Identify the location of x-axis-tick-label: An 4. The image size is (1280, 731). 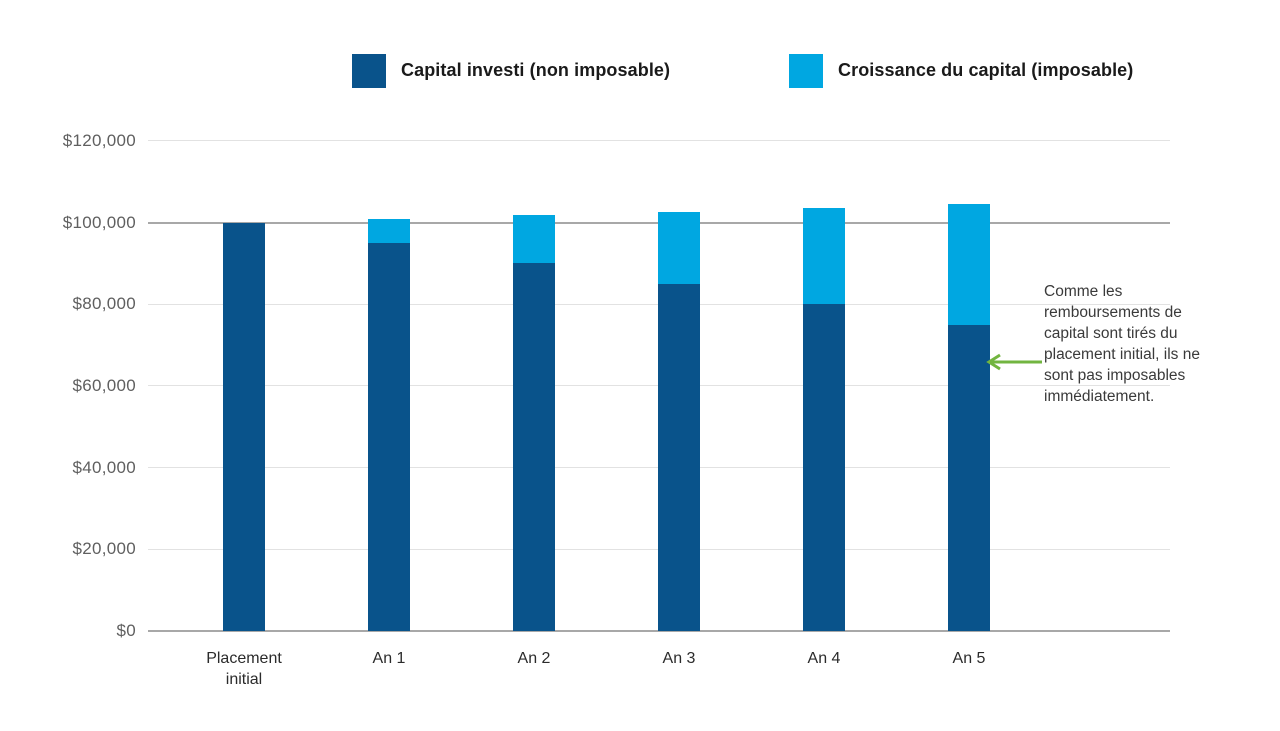
(824, 658).